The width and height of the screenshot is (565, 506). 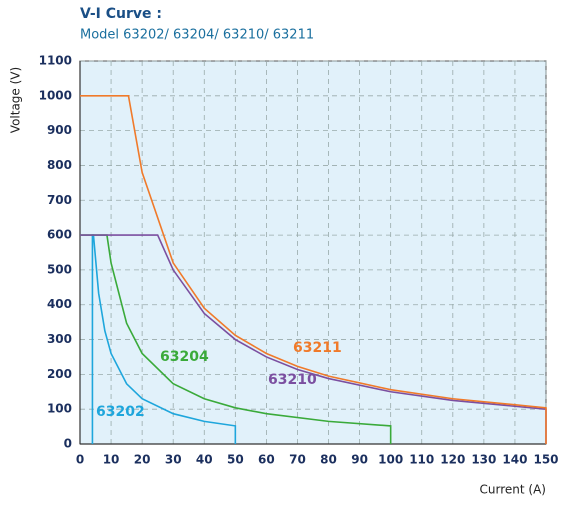 I want to click on x-tick-label: 140, so click(x=514, y=460).